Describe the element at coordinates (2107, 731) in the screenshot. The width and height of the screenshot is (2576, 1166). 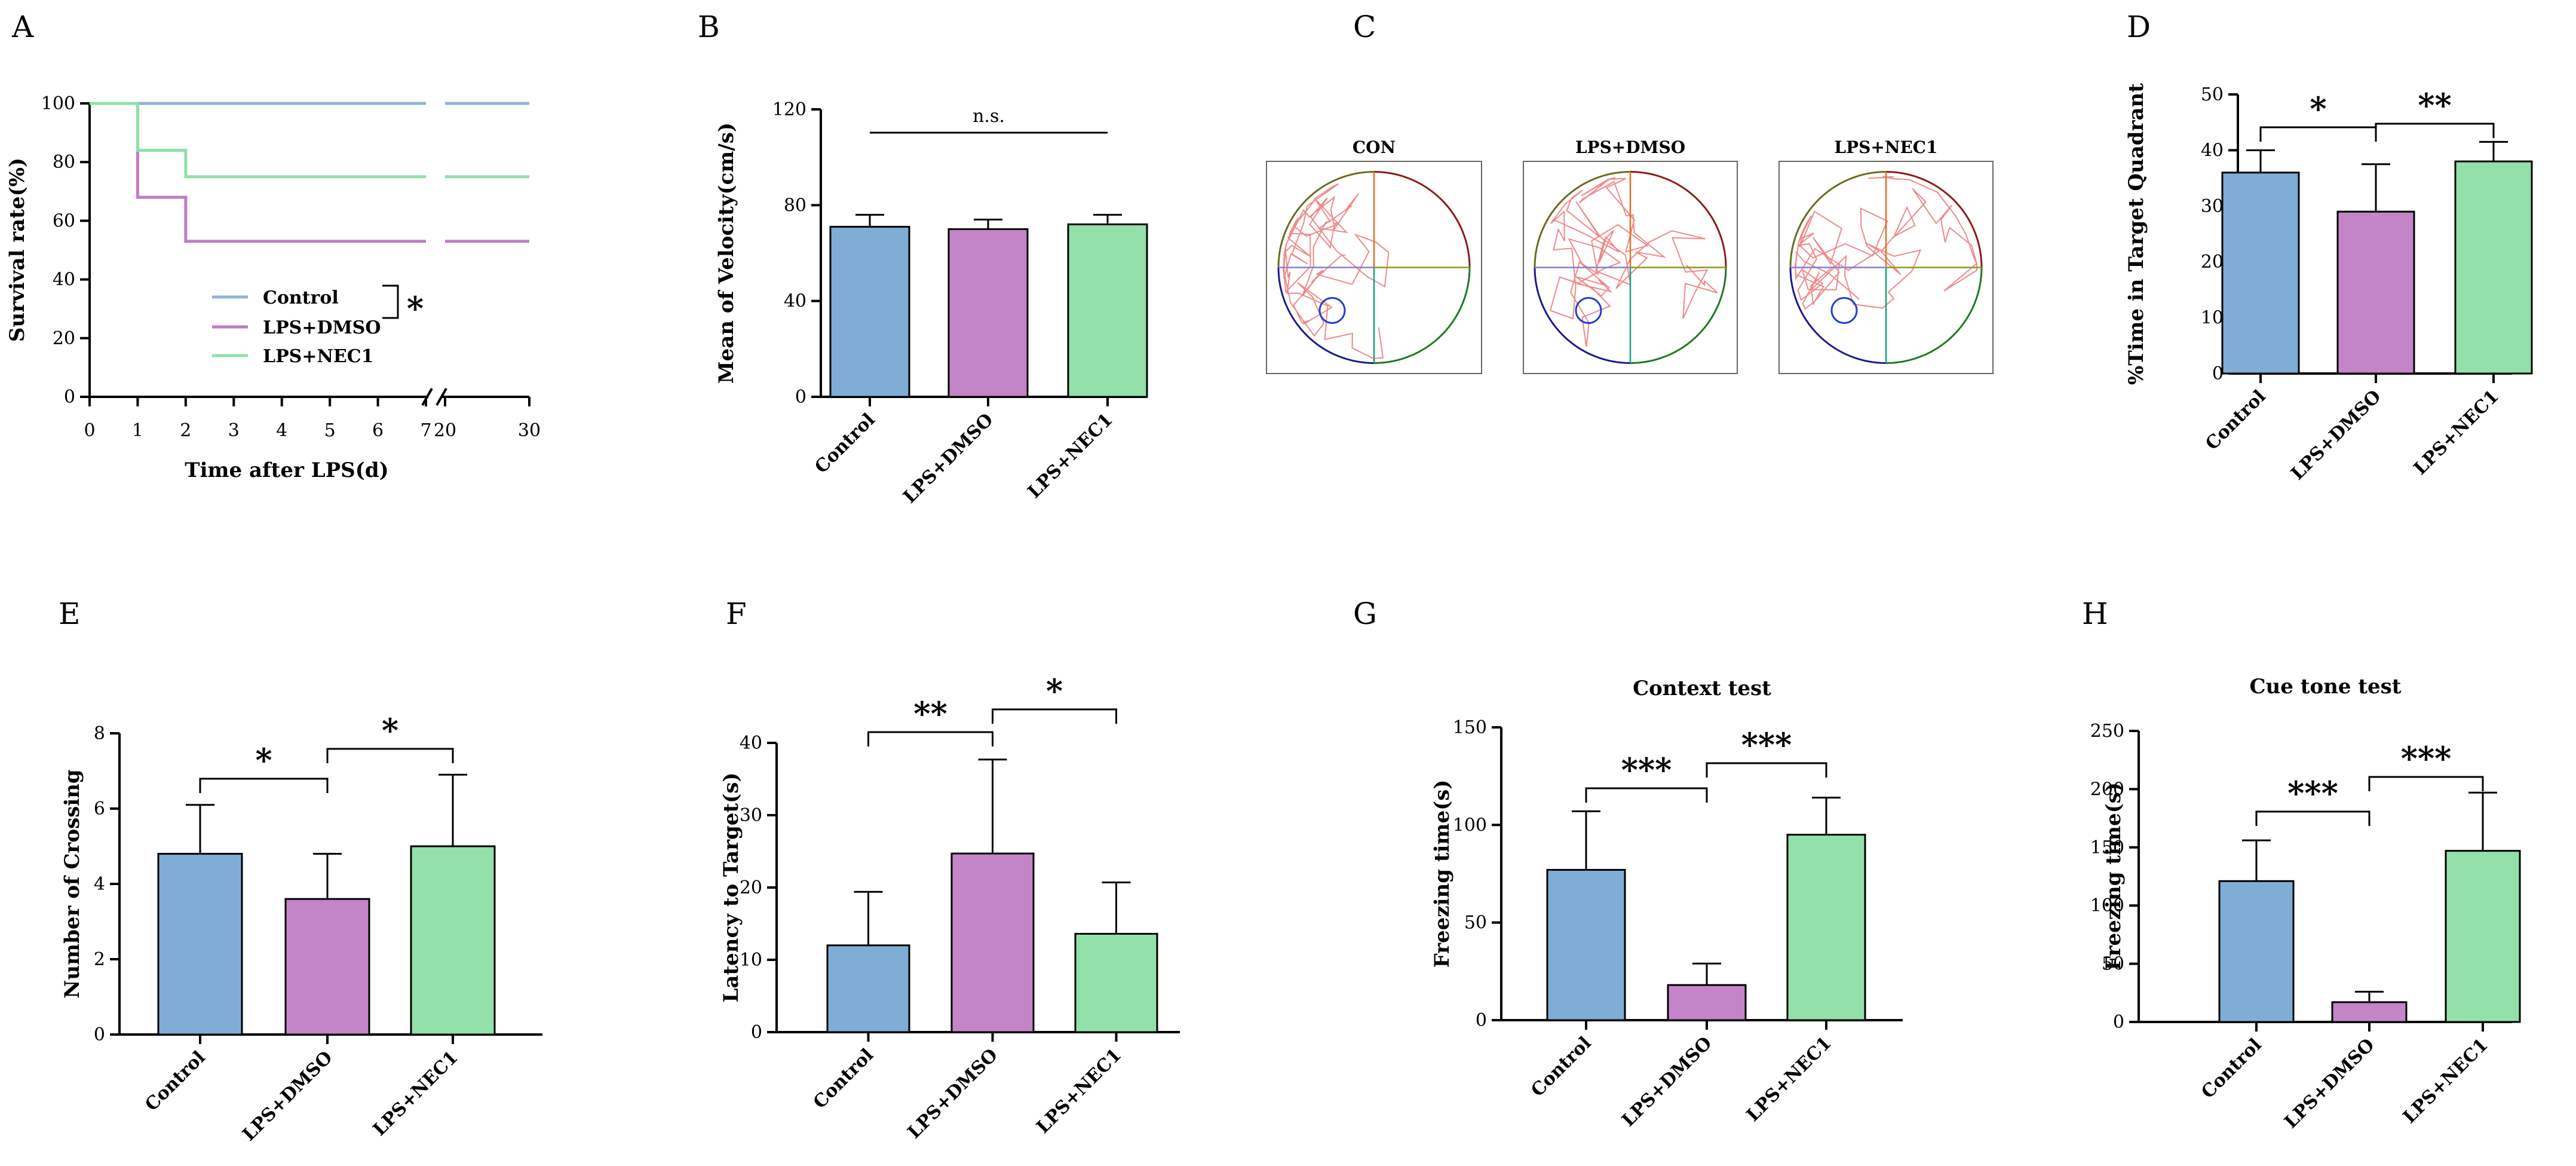
I see `y-tick-label: 250` at that location.